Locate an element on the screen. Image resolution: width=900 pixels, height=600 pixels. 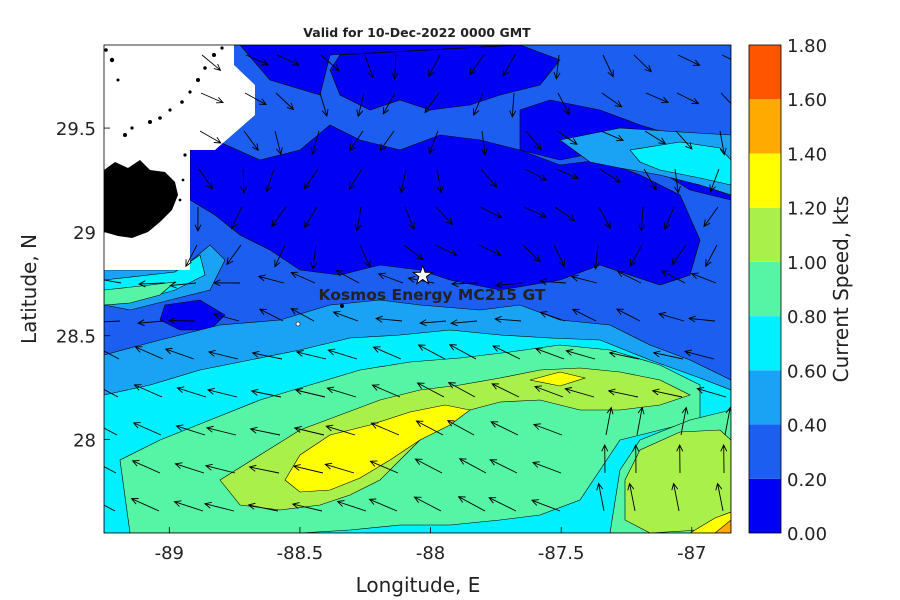
barrier-islands is located at coordinates (164, 124).